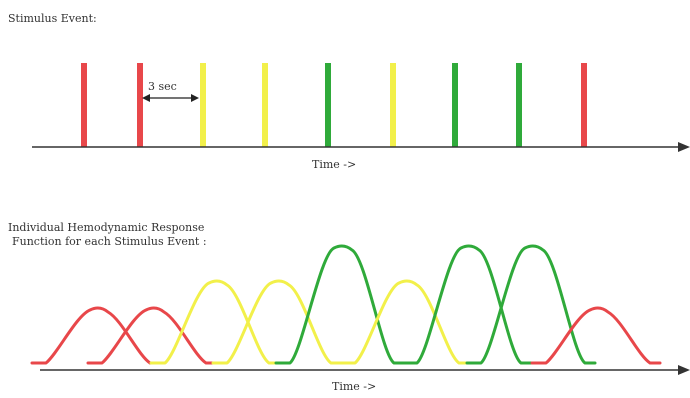 The width and height of the screenshot is (690, 398). What do you see at coordinates (162, 86) in the screenshot?
I see `interval-label: 3 sec` at bounding box center [162, 86].